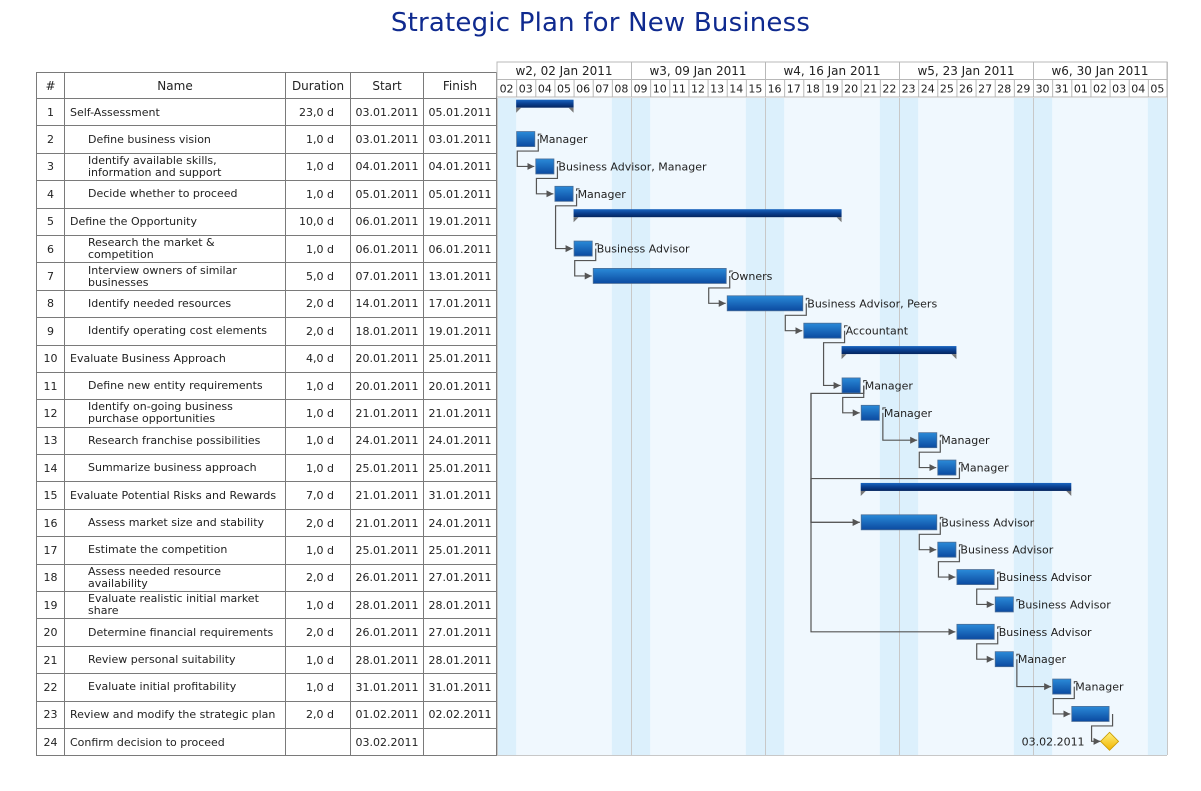 The image size is (1201, 791). I want to click on task-name-cell: Self-Assessment, so click(175, 112).